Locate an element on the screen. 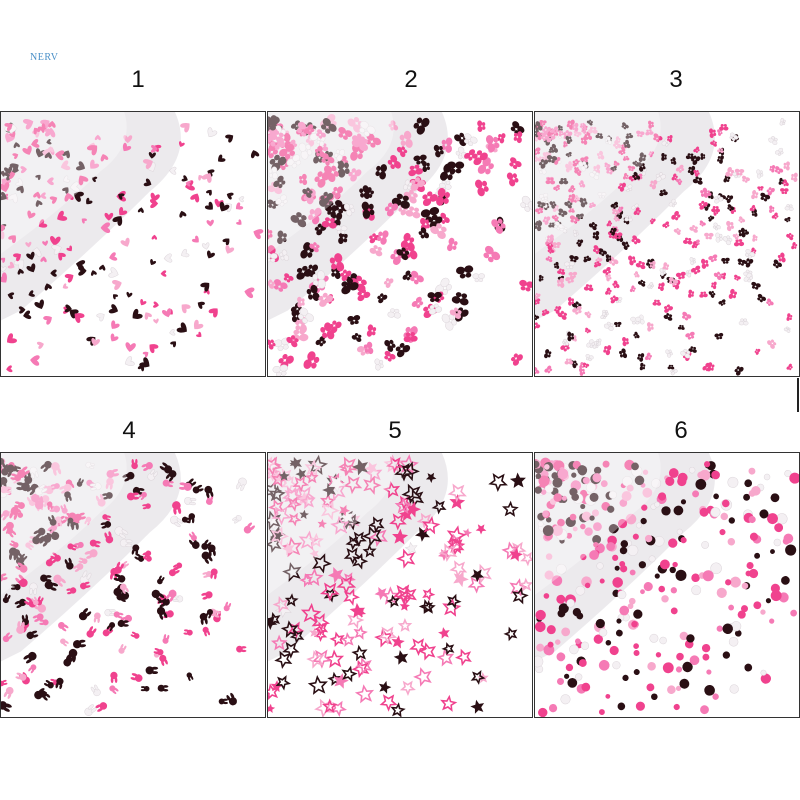 The width and height of the screenshot is (800, 800). confetti-dot-icon is located at coordinates (667, 585).